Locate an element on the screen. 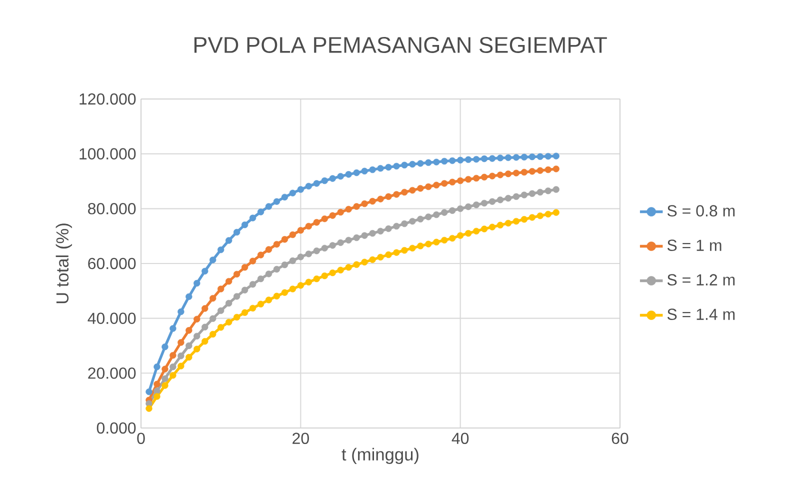 The image size is (801, 496). x-axis-title: t (minggu) is located at coordinates (380, 456).